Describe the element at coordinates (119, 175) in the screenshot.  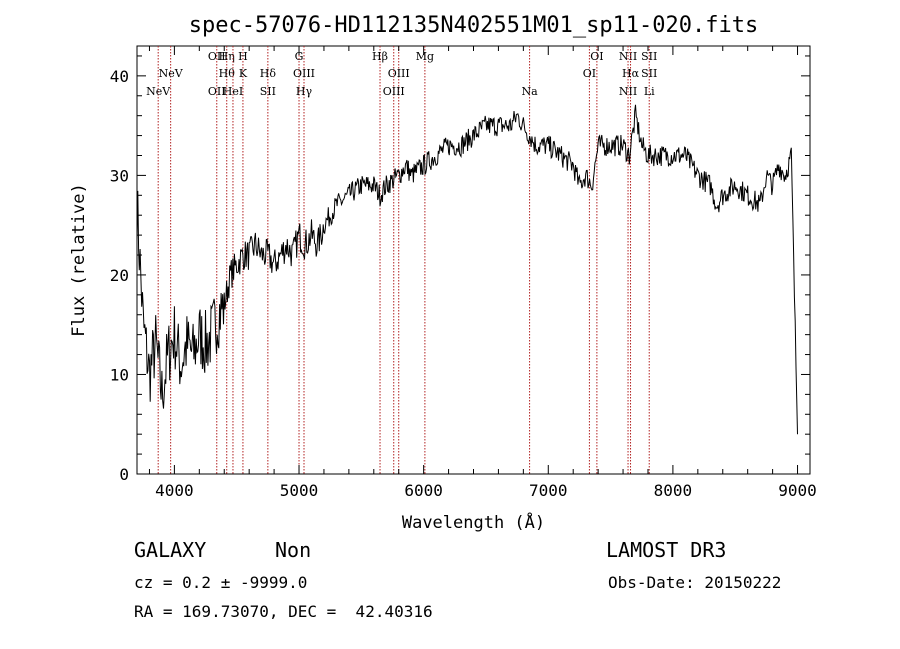
I see `y-tick-label: 30` at that location.